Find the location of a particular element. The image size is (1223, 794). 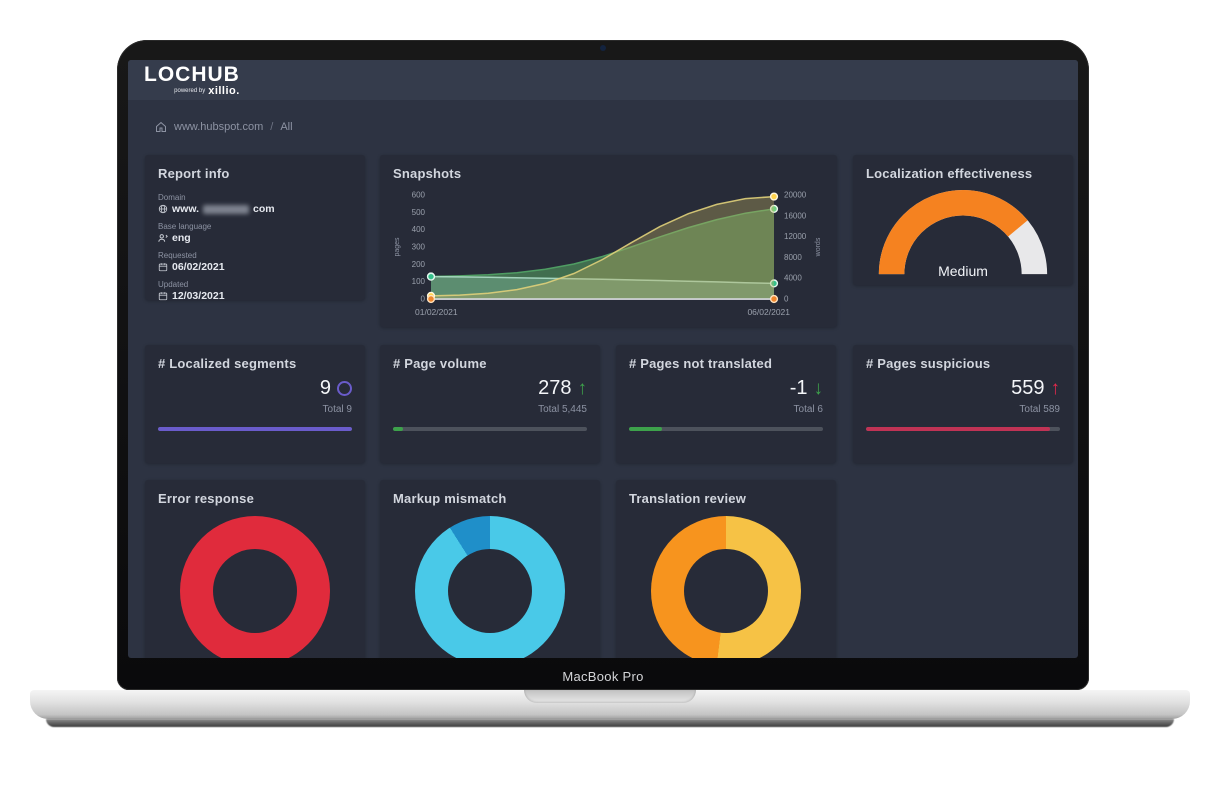

language-icon is located at coordinates (163, 238).